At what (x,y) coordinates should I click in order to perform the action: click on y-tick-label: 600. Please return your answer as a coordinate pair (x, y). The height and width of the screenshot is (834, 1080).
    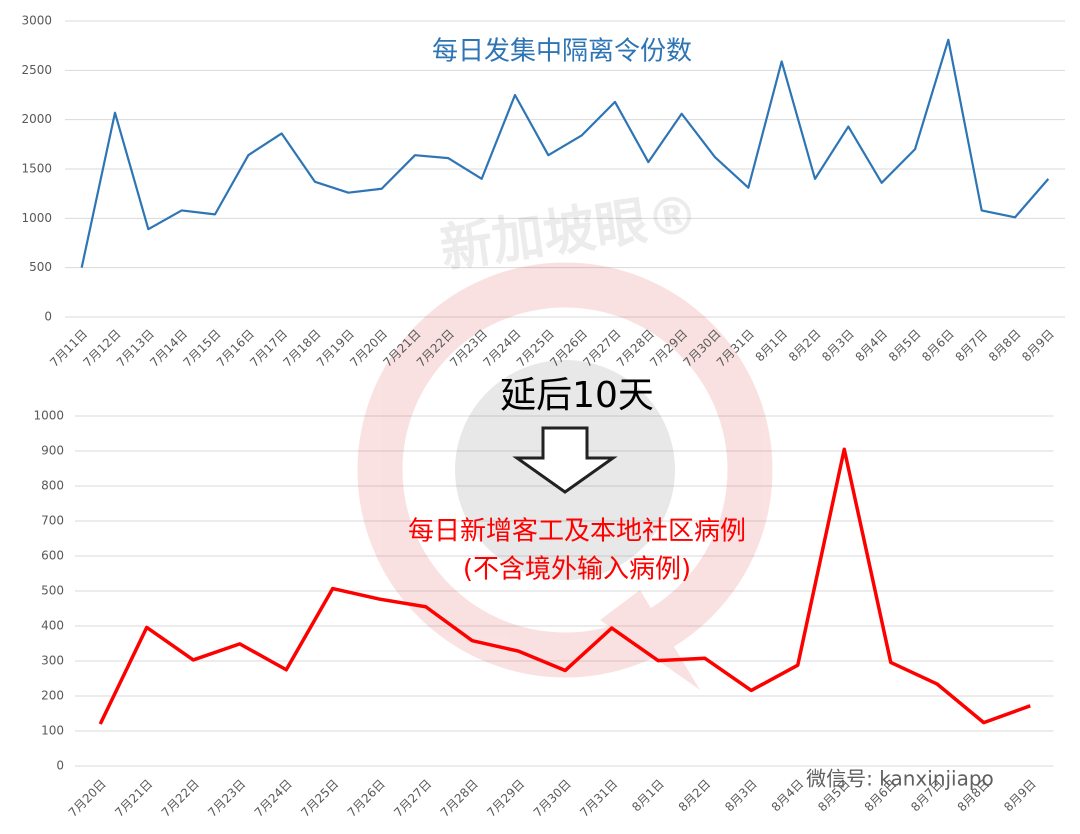
    Looking at the image, I should click on (52, 556).